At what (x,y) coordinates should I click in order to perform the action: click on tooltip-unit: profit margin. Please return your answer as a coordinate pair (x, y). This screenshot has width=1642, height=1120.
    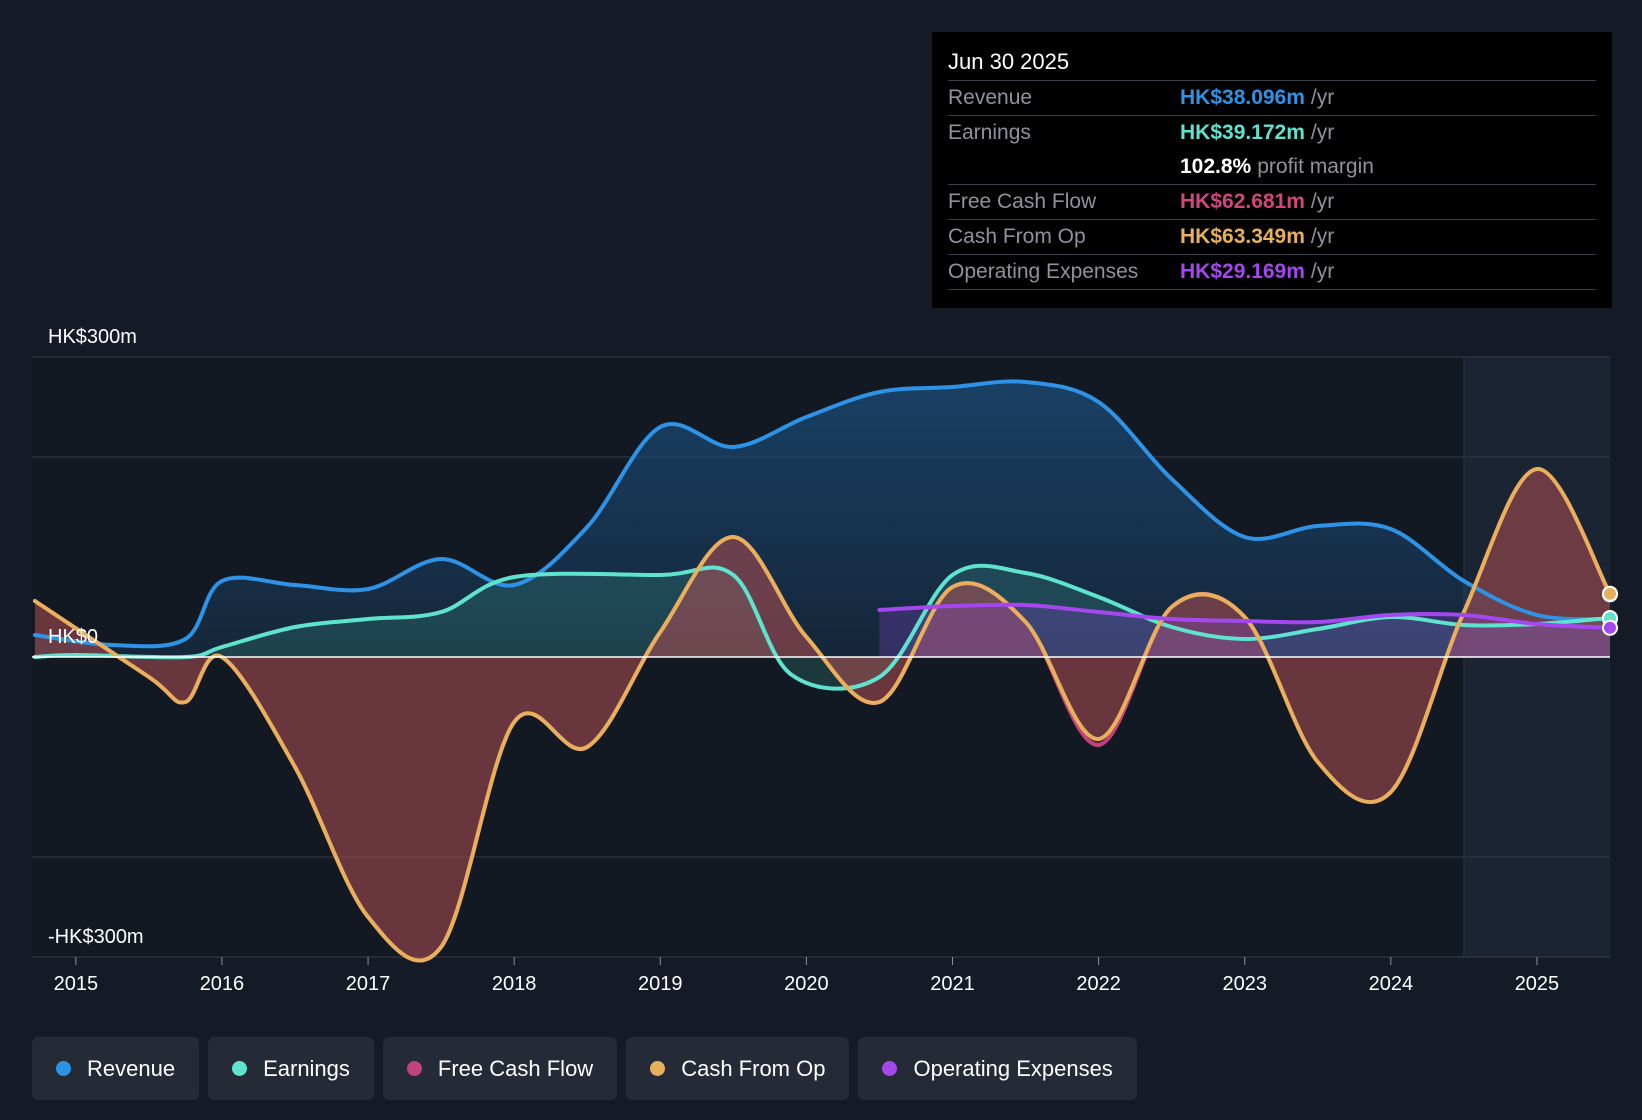
    Looking at the image, I should click on (1315, 166).